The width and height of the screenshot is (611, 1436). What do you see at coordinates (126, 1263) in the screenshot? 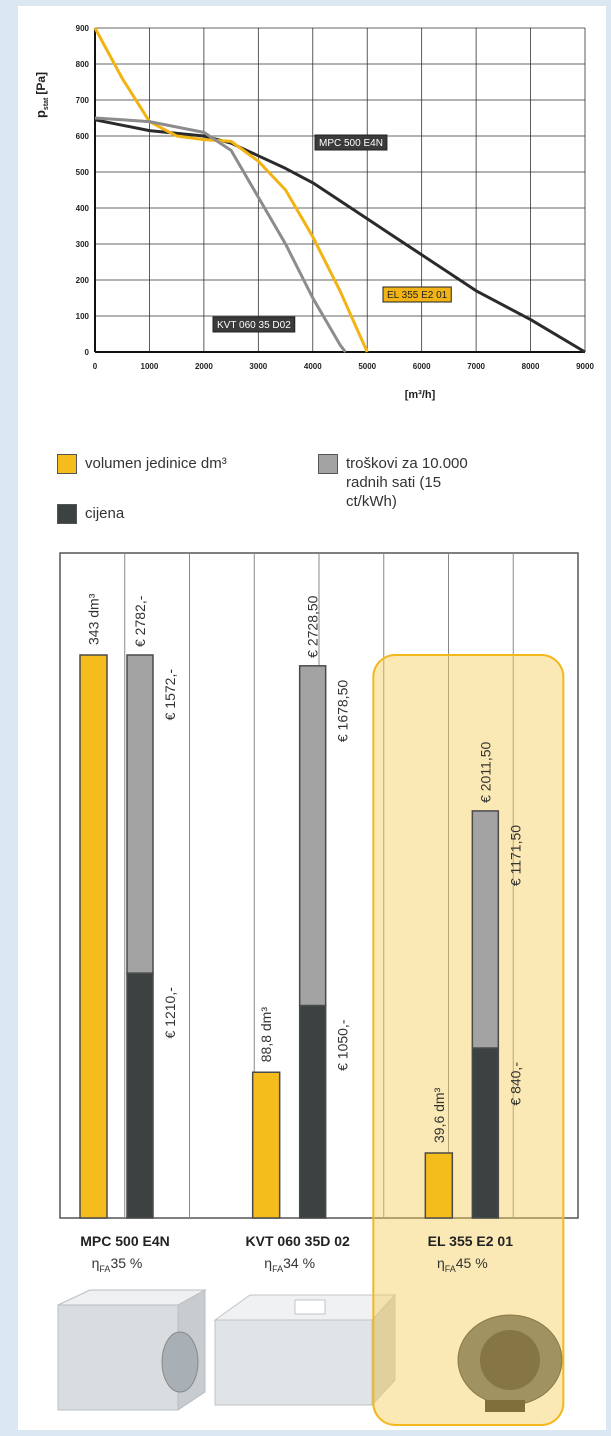
I see `efficiency-value: 35 %` at bounding box center [126, 1263].